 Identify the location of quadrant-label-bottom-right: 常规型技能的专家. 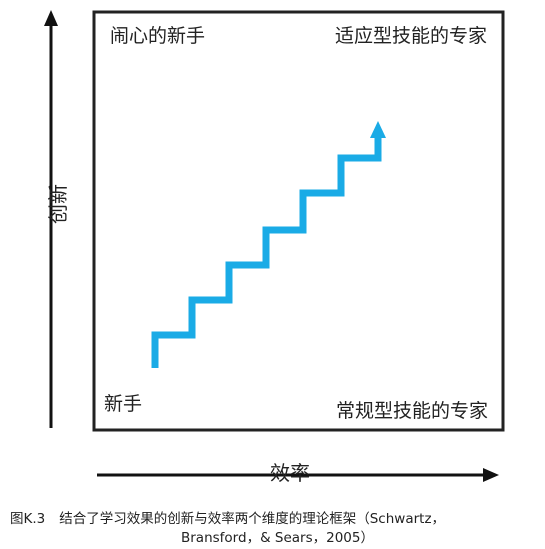
(411, 411).